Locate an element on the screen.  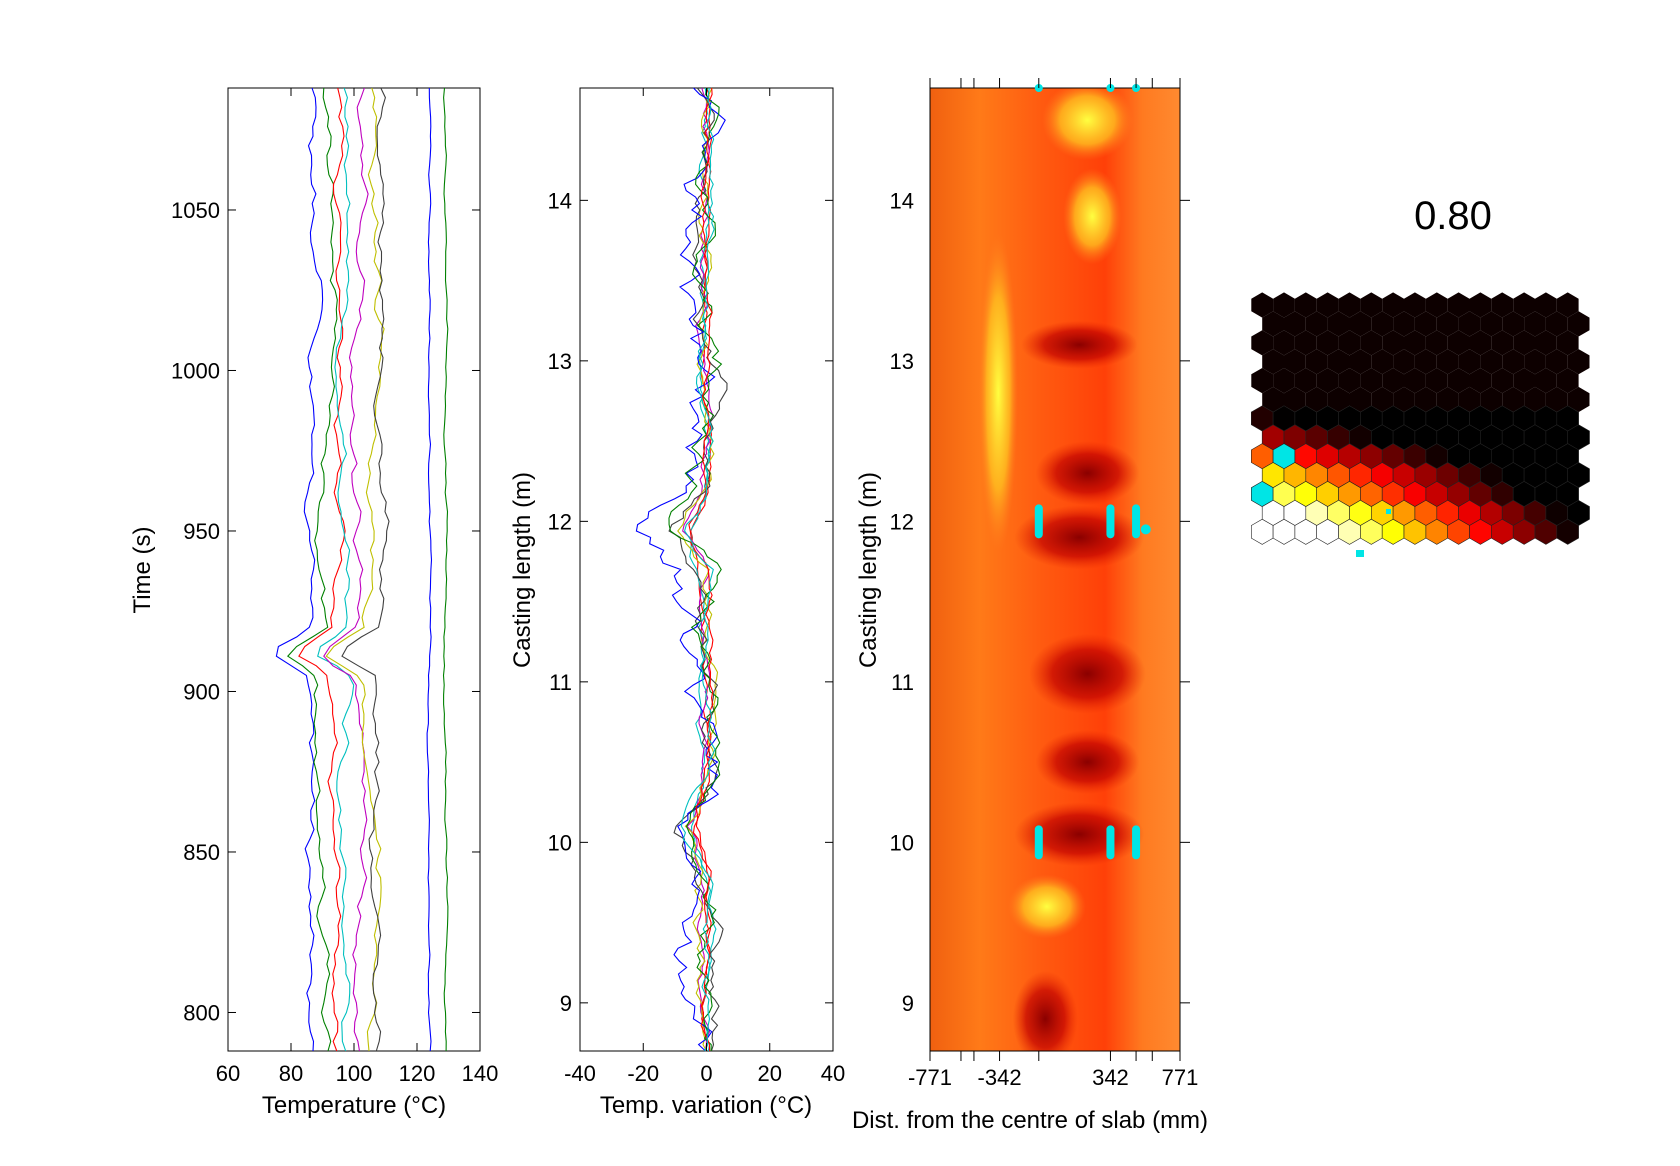
y-tick-label: 13 is located at coordinates (902, 361).